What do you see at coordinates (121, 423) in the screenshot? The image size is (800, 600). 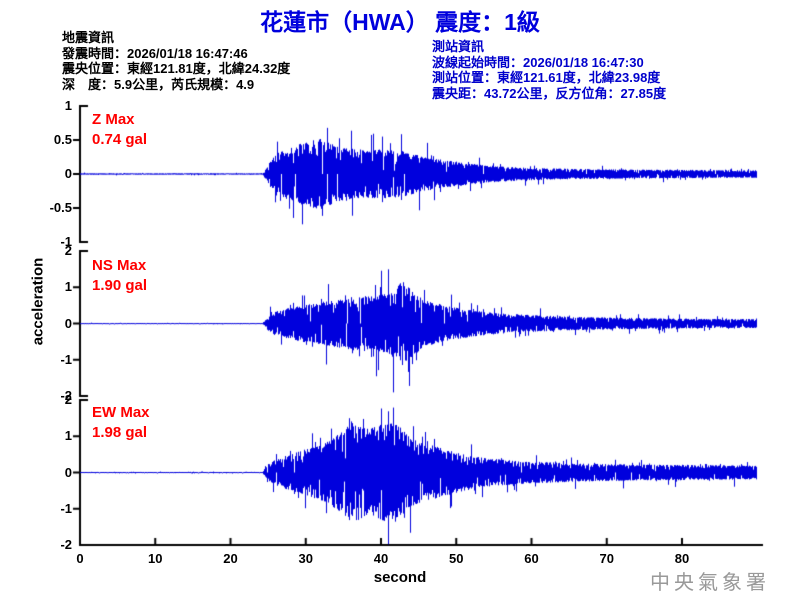 I see `trace-max-label-ew: EW Max 1.98 gal` at bounding box center [121, 423].